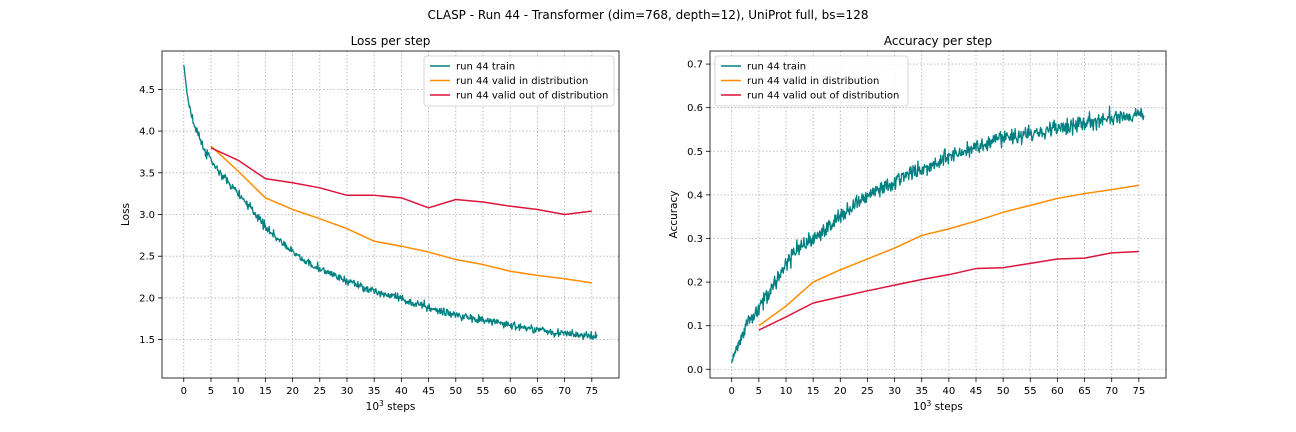 The height and width of the screenshot is (432, 1296). Describe the element at coordinates (391, 41) in the screenshot. I see `chart-title: Loss per step` at that location.